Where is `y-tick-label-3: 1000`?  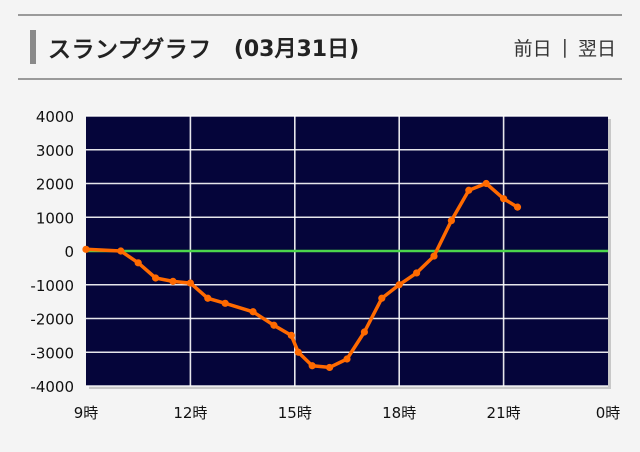 y-tick-label-3: 1000 is located at coordinates (55, 218).